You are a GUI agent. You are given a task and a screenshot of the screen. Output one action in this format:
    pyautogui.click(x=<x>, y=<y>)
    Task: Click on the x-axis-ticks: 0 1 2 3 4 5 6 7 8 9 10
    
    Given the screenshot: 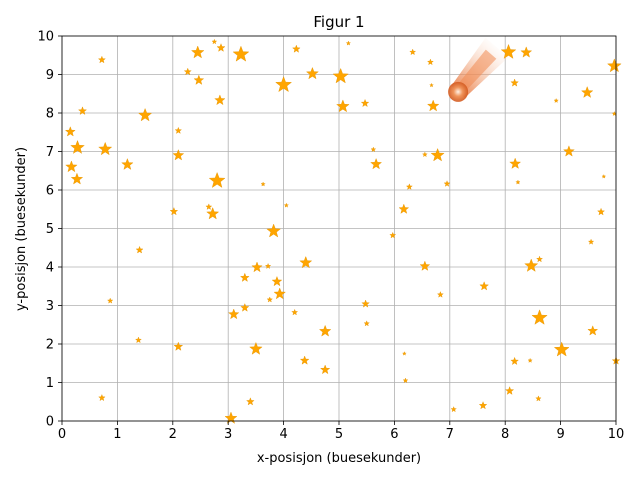 What is the action you would take?
    pyautogui.click(x=341, y=431)
    